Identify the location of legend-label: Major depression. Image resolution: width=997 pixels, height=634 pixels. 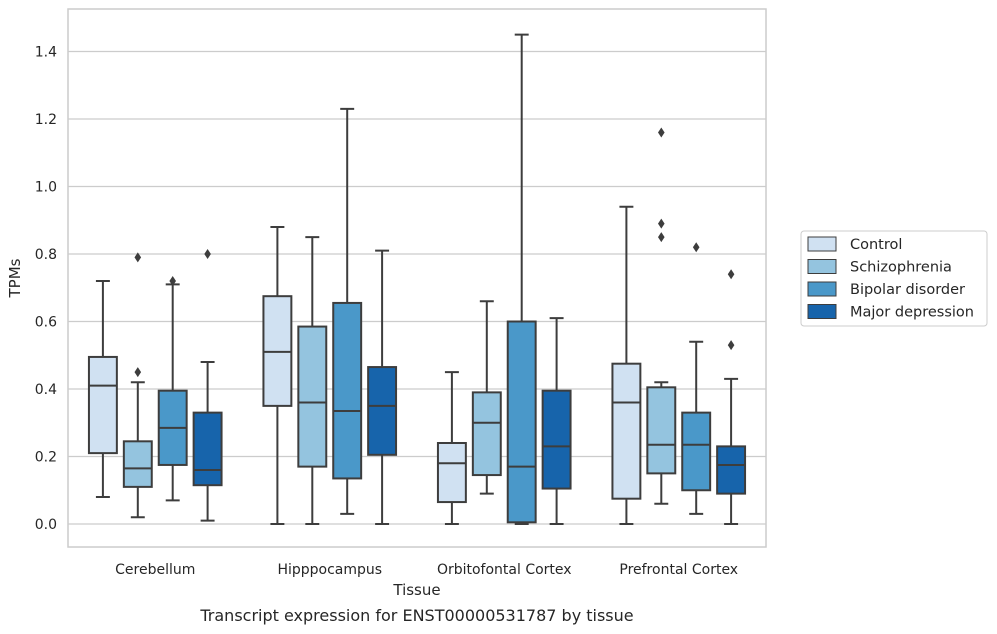
(912, 313).